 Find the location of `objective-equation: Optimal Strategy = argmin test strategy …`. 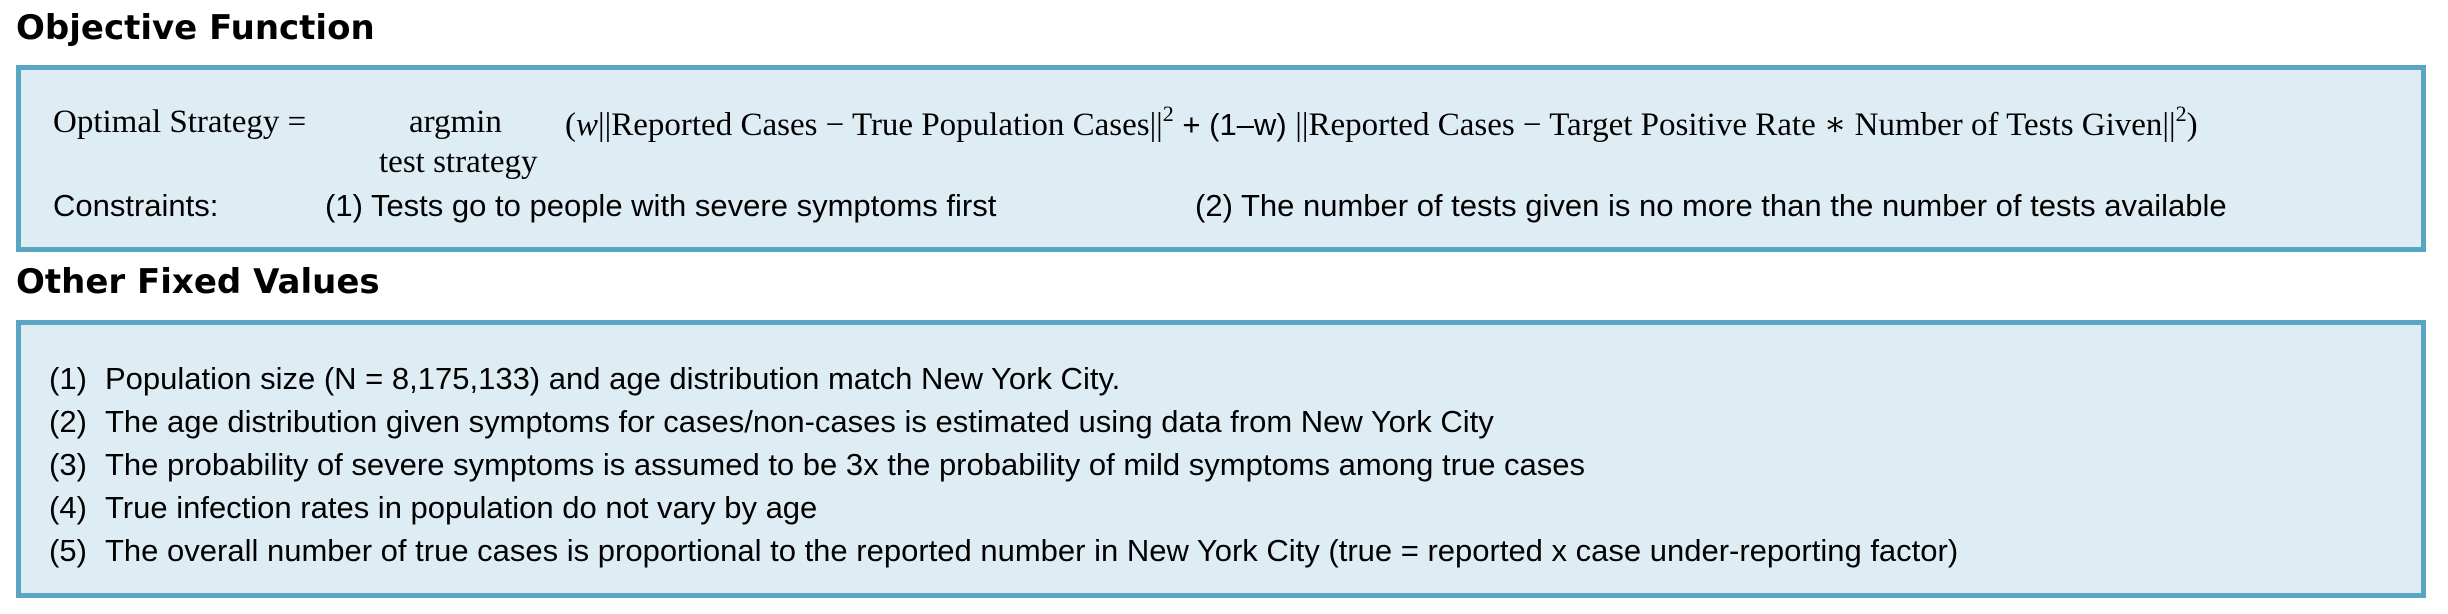

objective-equation: Optimal Strategy = argmin test strategy … is located at coordinates (1233, 137).